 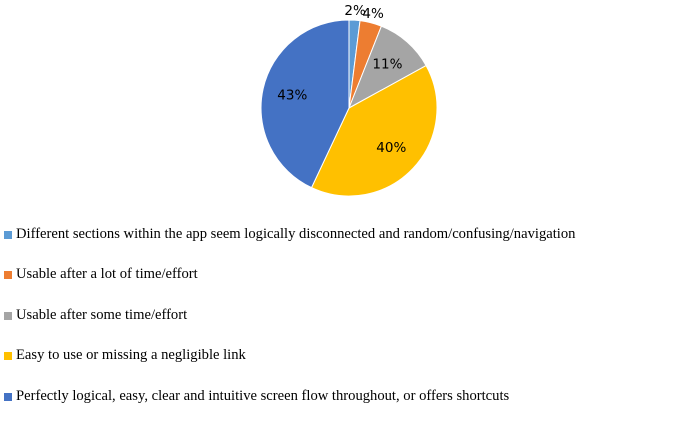 I want to click on pie-data-label: 43%, so click(x=292, y=95).